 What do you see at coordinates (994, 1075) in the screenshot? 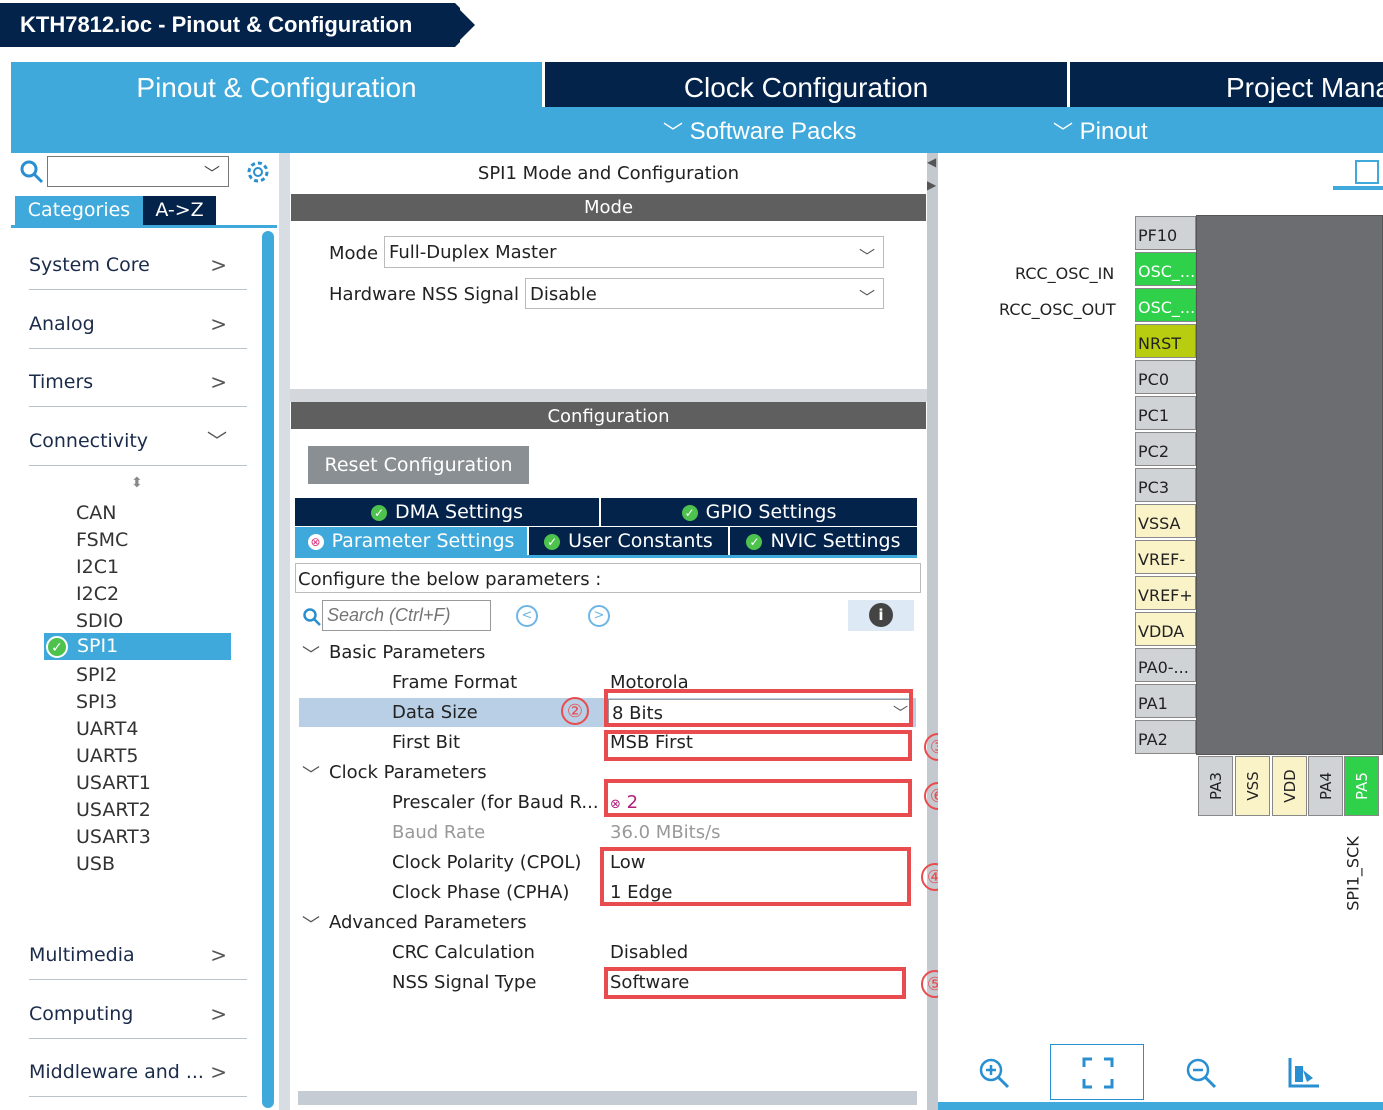
I see `zoom-in-icon` at bounding box center [994, 1075].